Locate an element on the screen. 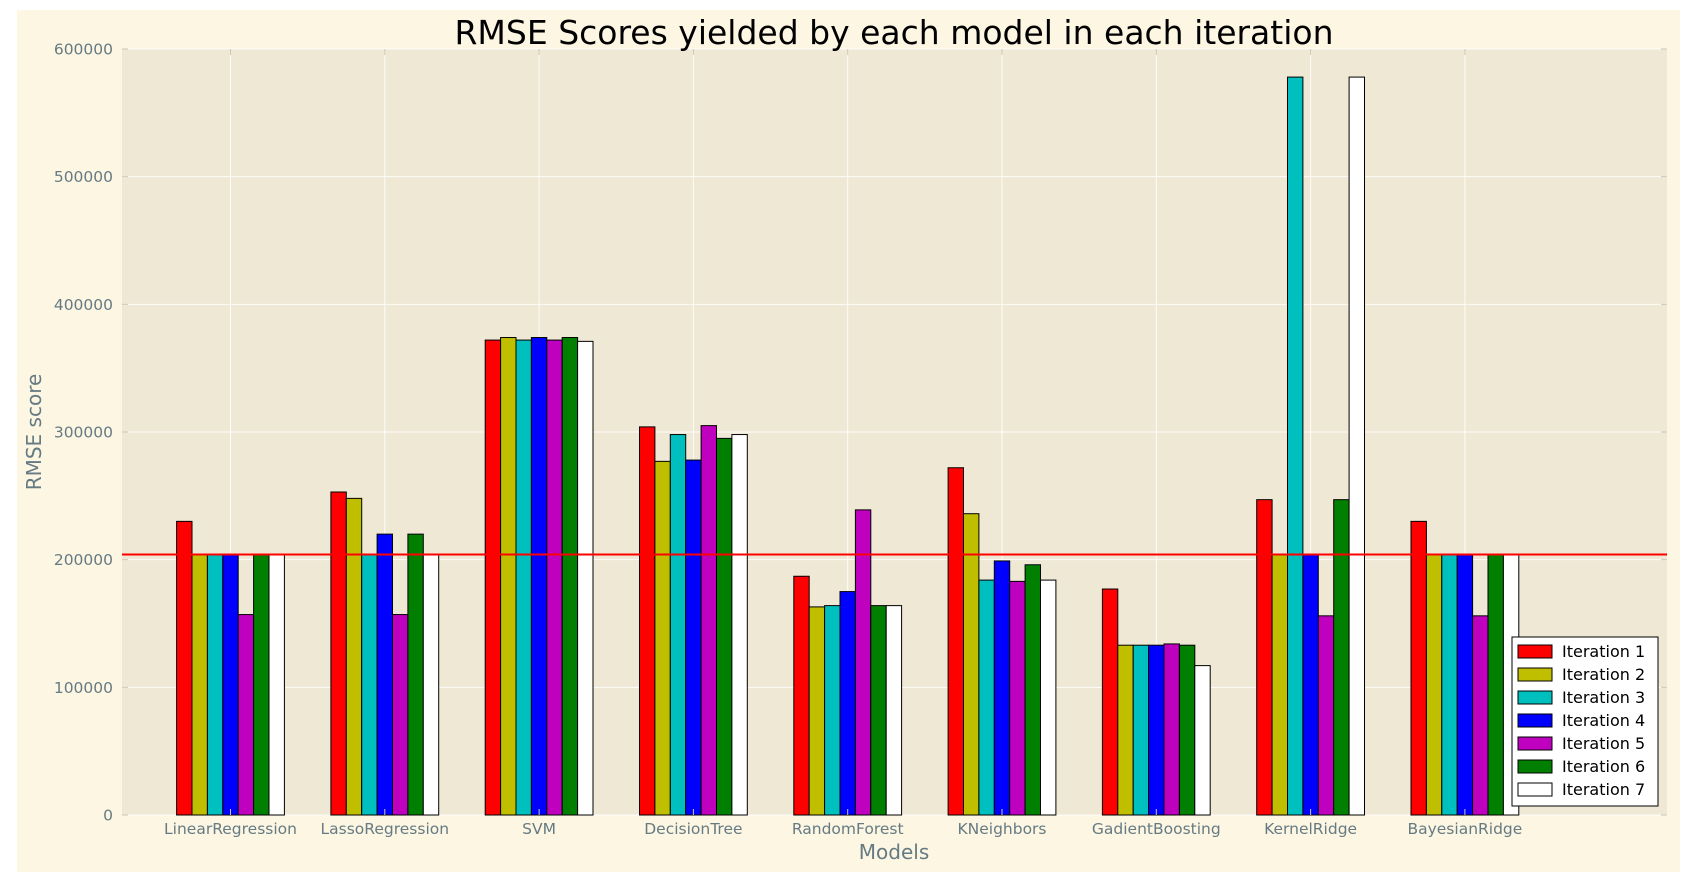 The width and height of the screenshot is (1690, 884). legend-label: Iteration 6 is located at coordinates (1603, 766).